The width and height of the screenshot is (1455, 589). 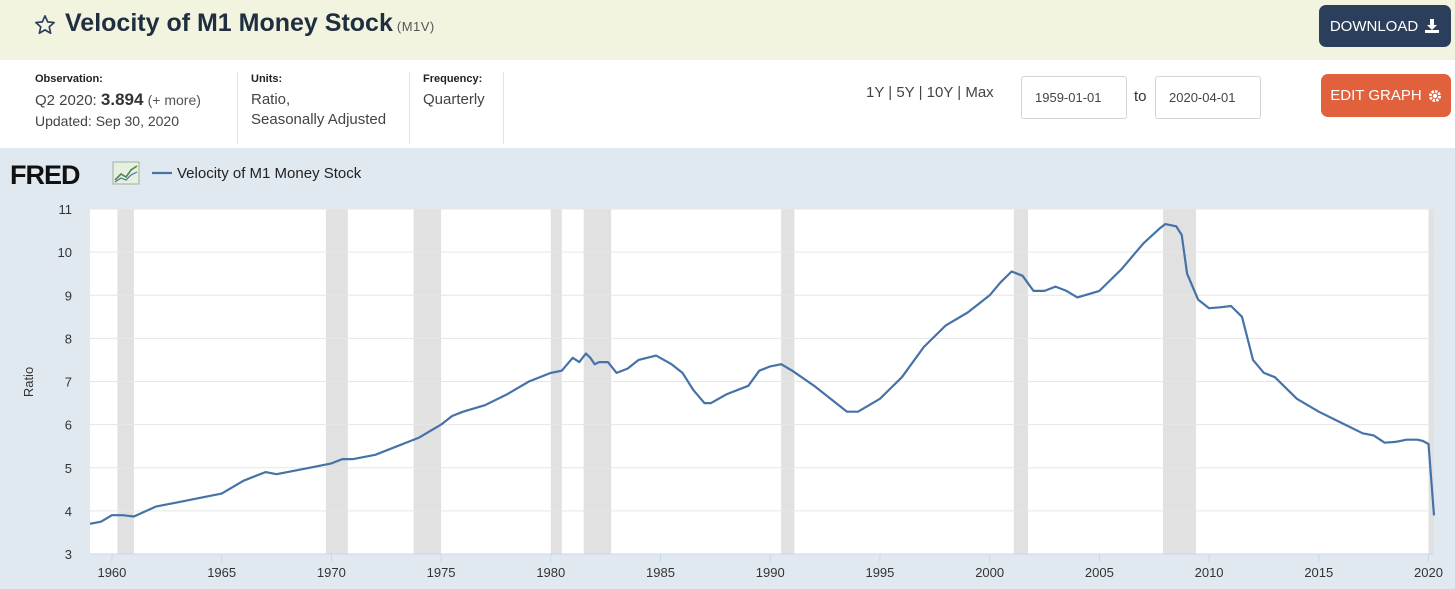 I want to click on y-tick-label: 3, so click(x=68, y=554).